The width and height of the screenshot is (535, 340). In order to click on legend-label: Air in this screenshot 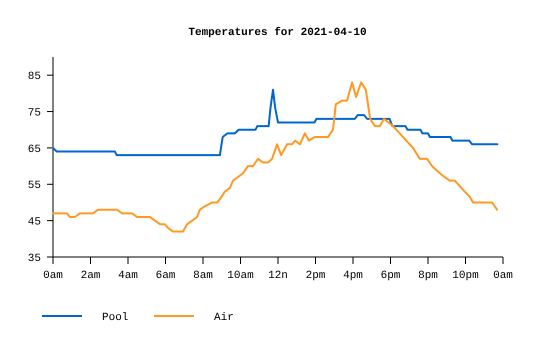, I will do `click(224, 318)`.